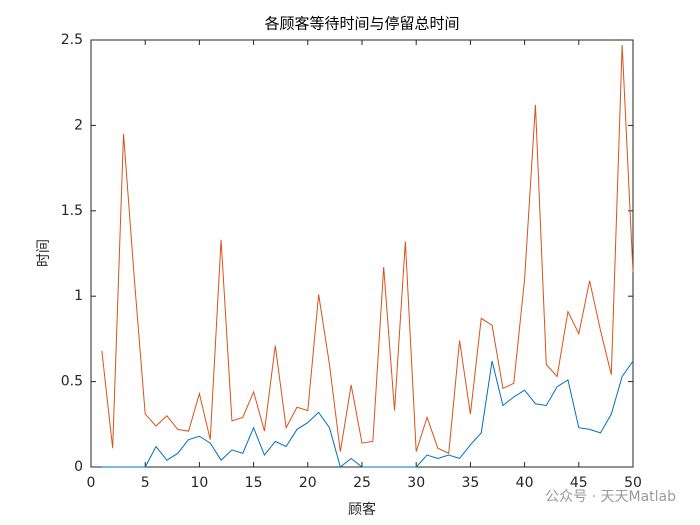  Describe the element at coordinates (308, 483) in the screenshot. I see `x-tick-label: 20` at that location.